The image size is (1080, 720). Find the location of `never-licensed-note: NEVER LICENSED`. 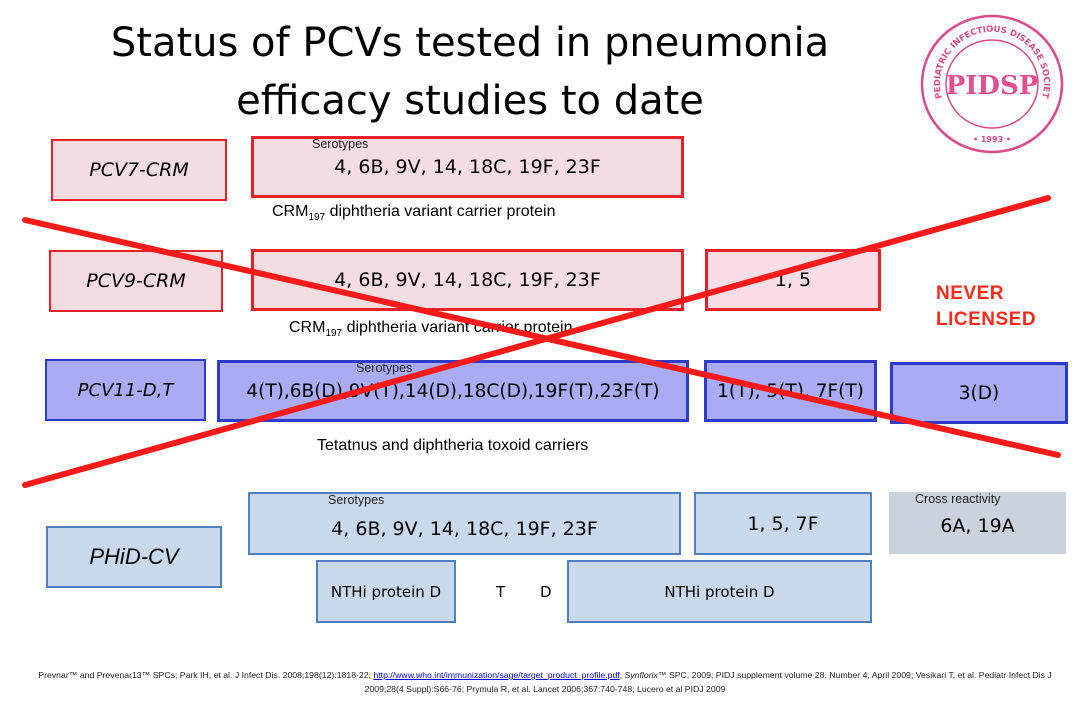

never-licensed-note: NEVER LICENSED is located at coordinates (986, 306).